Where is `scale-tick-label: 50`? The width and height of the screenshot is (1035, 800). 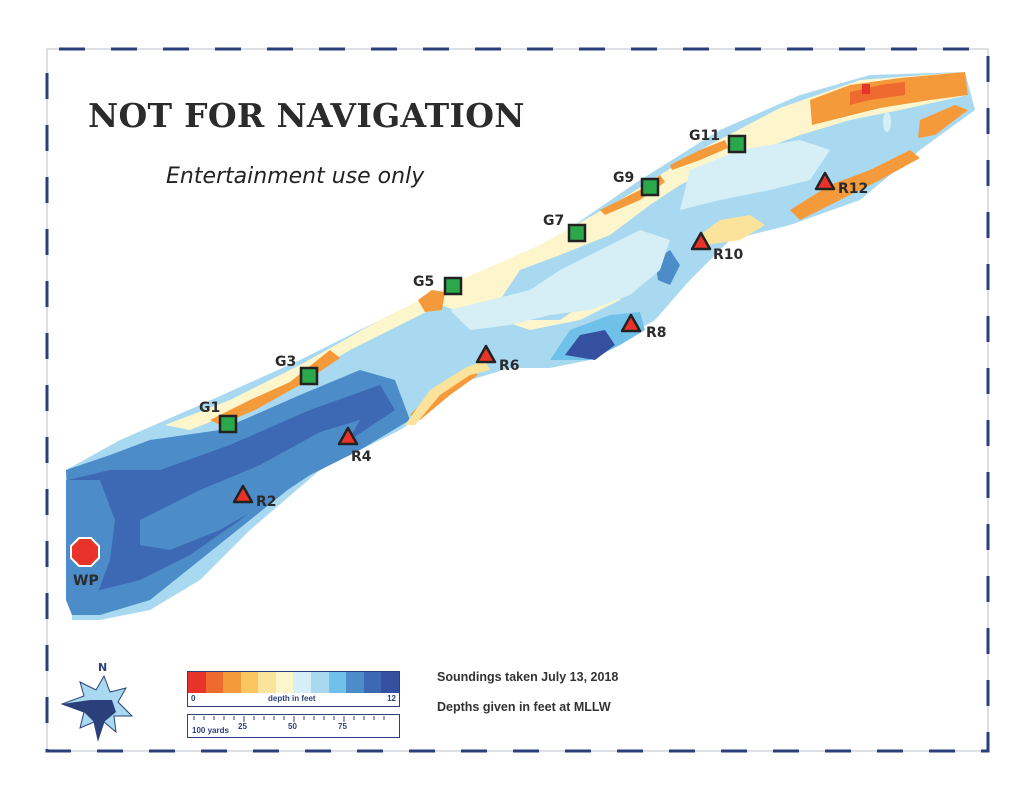
scale-tick-label: 50 is located at coordinates (292, 726).